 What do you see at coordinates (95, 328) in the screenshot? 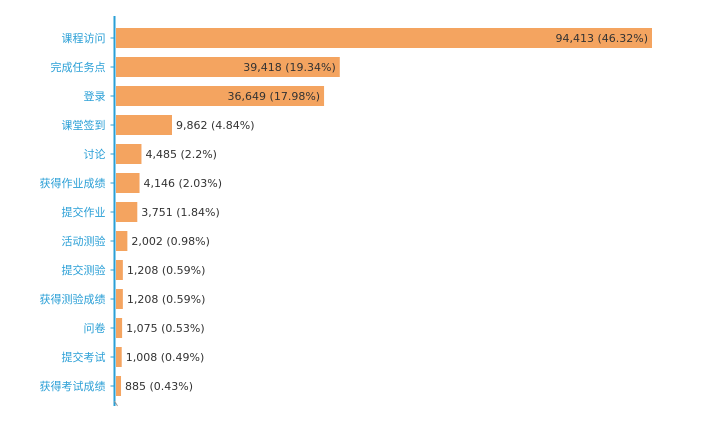
I see `category-label: 问卷` at bounding box center [95, 328].